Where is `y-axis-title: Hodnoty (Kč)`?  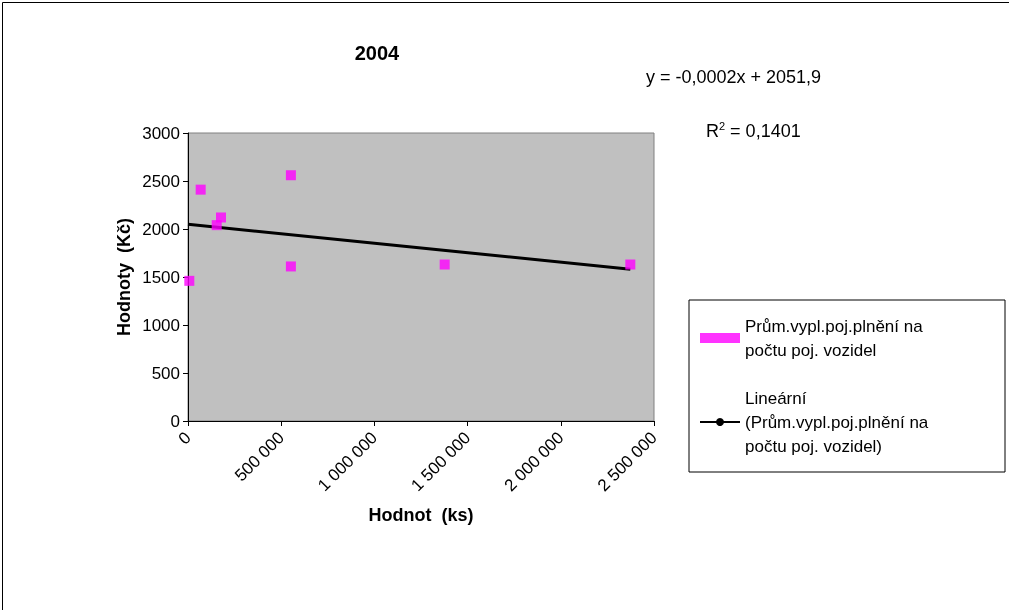 y-axis-title: Hodnoty (Kč) is located at coordinates (124, 277).